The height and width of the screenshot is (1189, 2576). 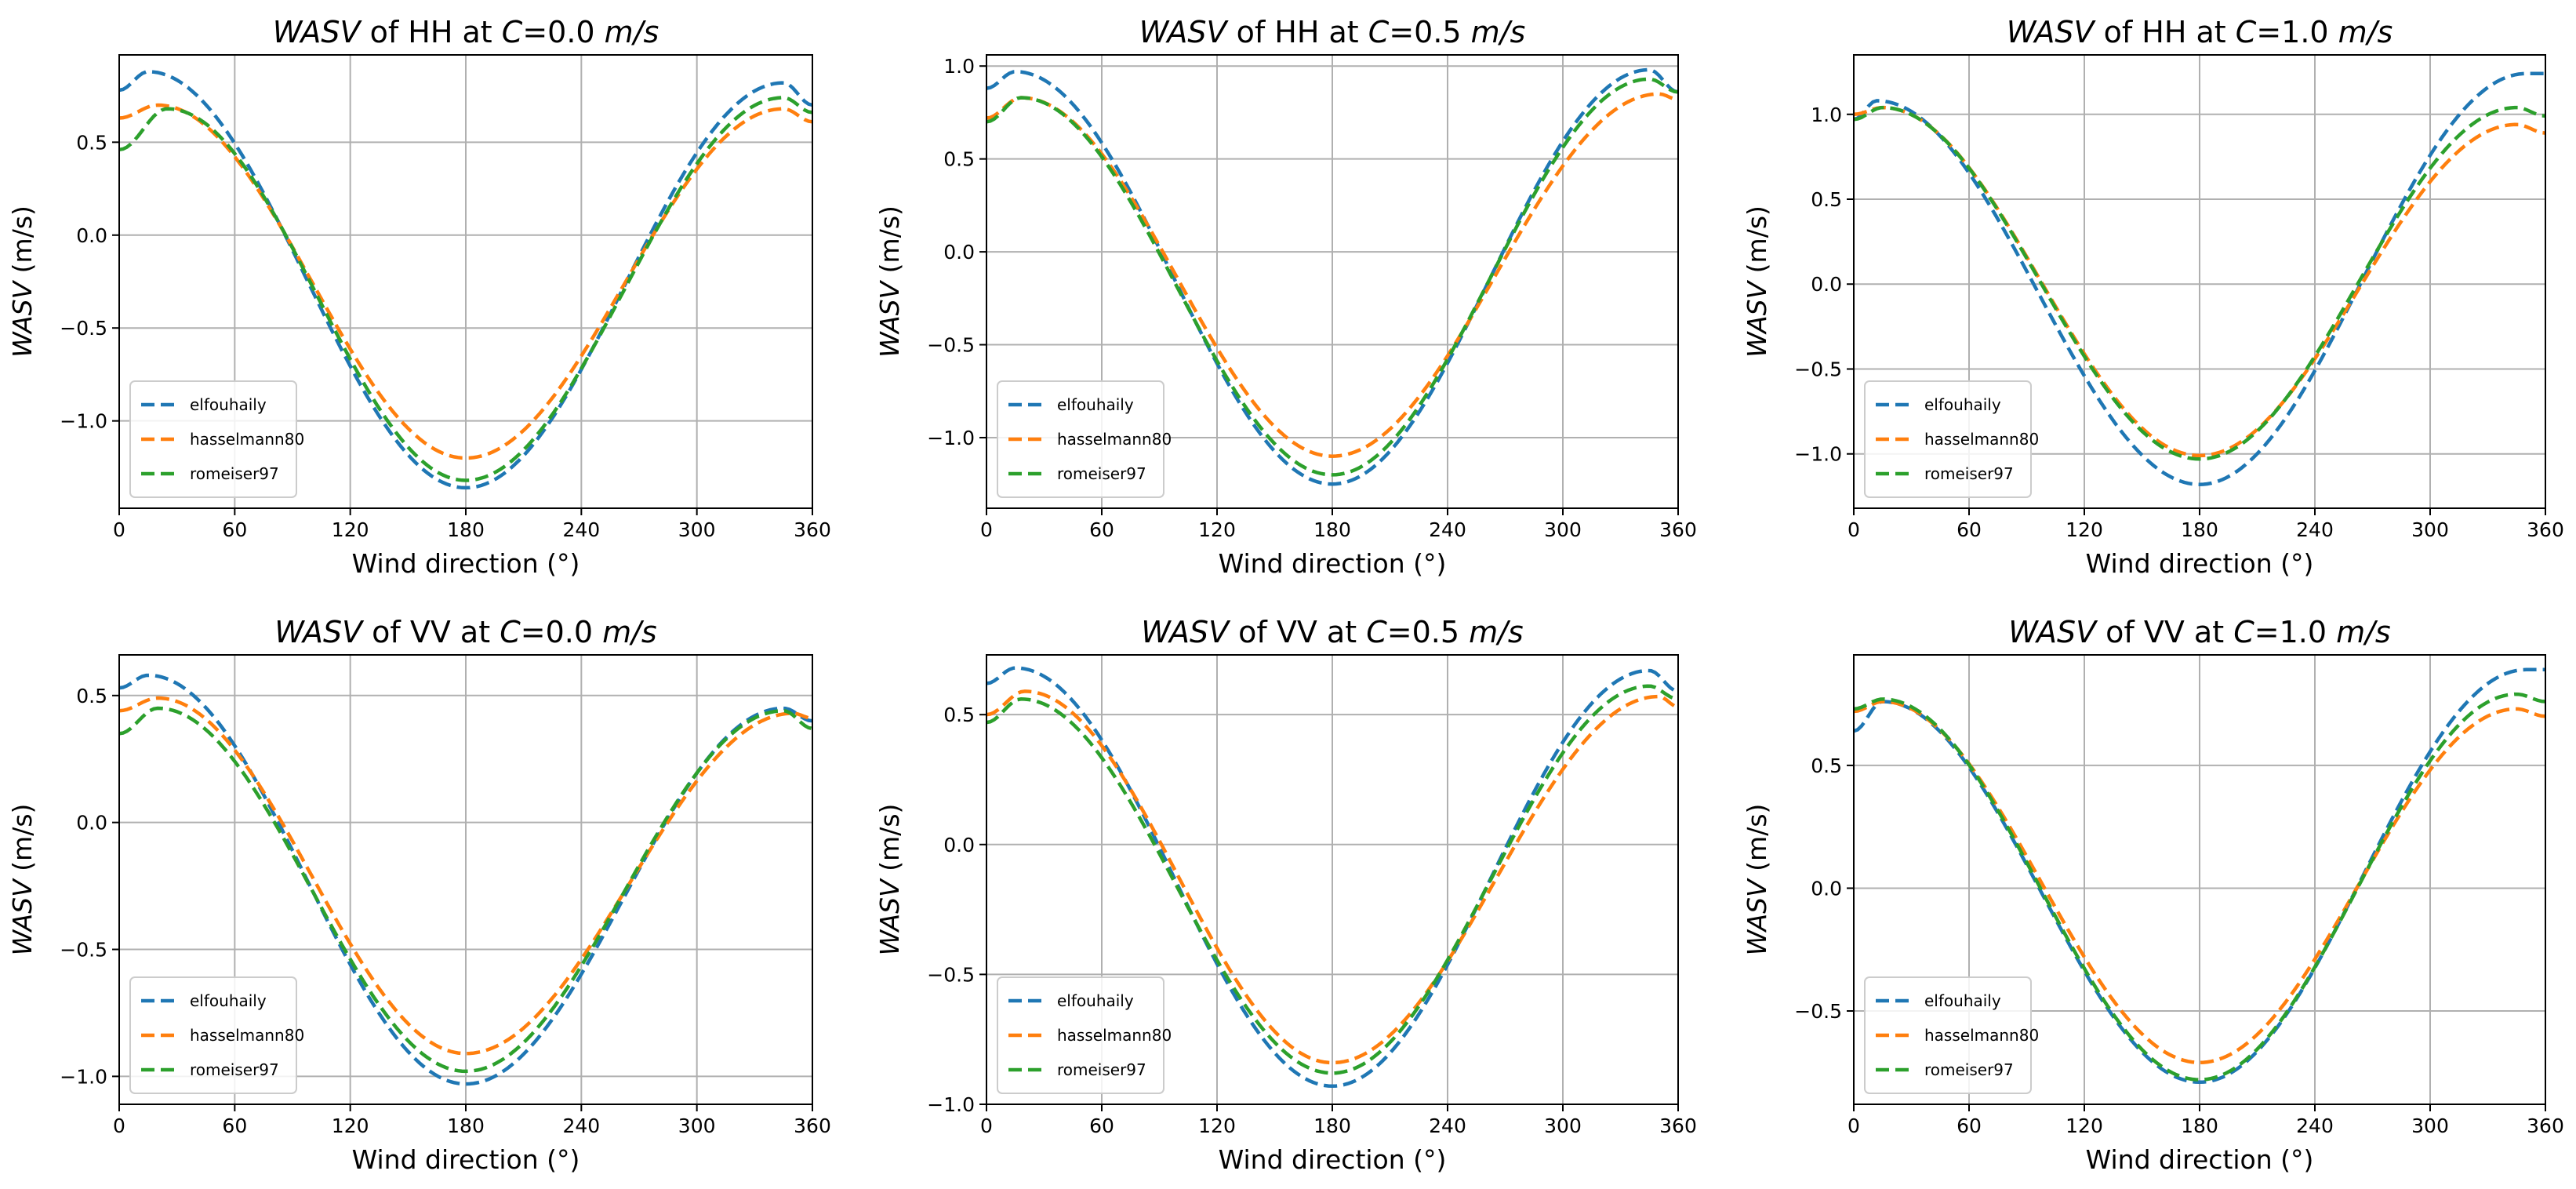 What do you see at coordinates (2199, 632) in the screenshot?
I see `chart-title: WASV of VV at C=1.0 m/s` at bounding box center [2199, 632].